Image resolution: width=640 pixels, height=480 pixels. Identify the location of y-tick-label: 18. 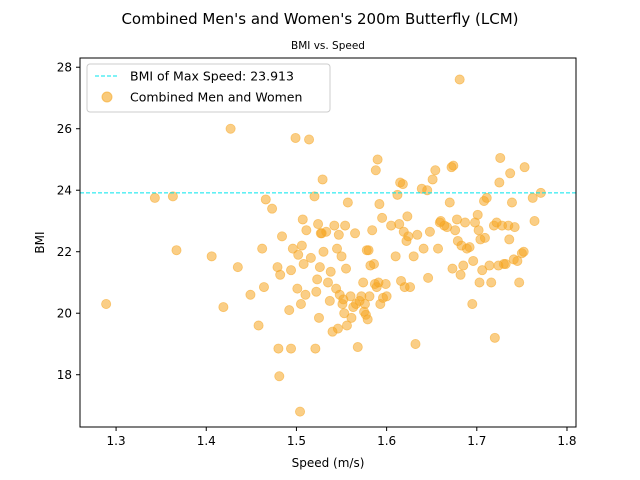
(64, 375).